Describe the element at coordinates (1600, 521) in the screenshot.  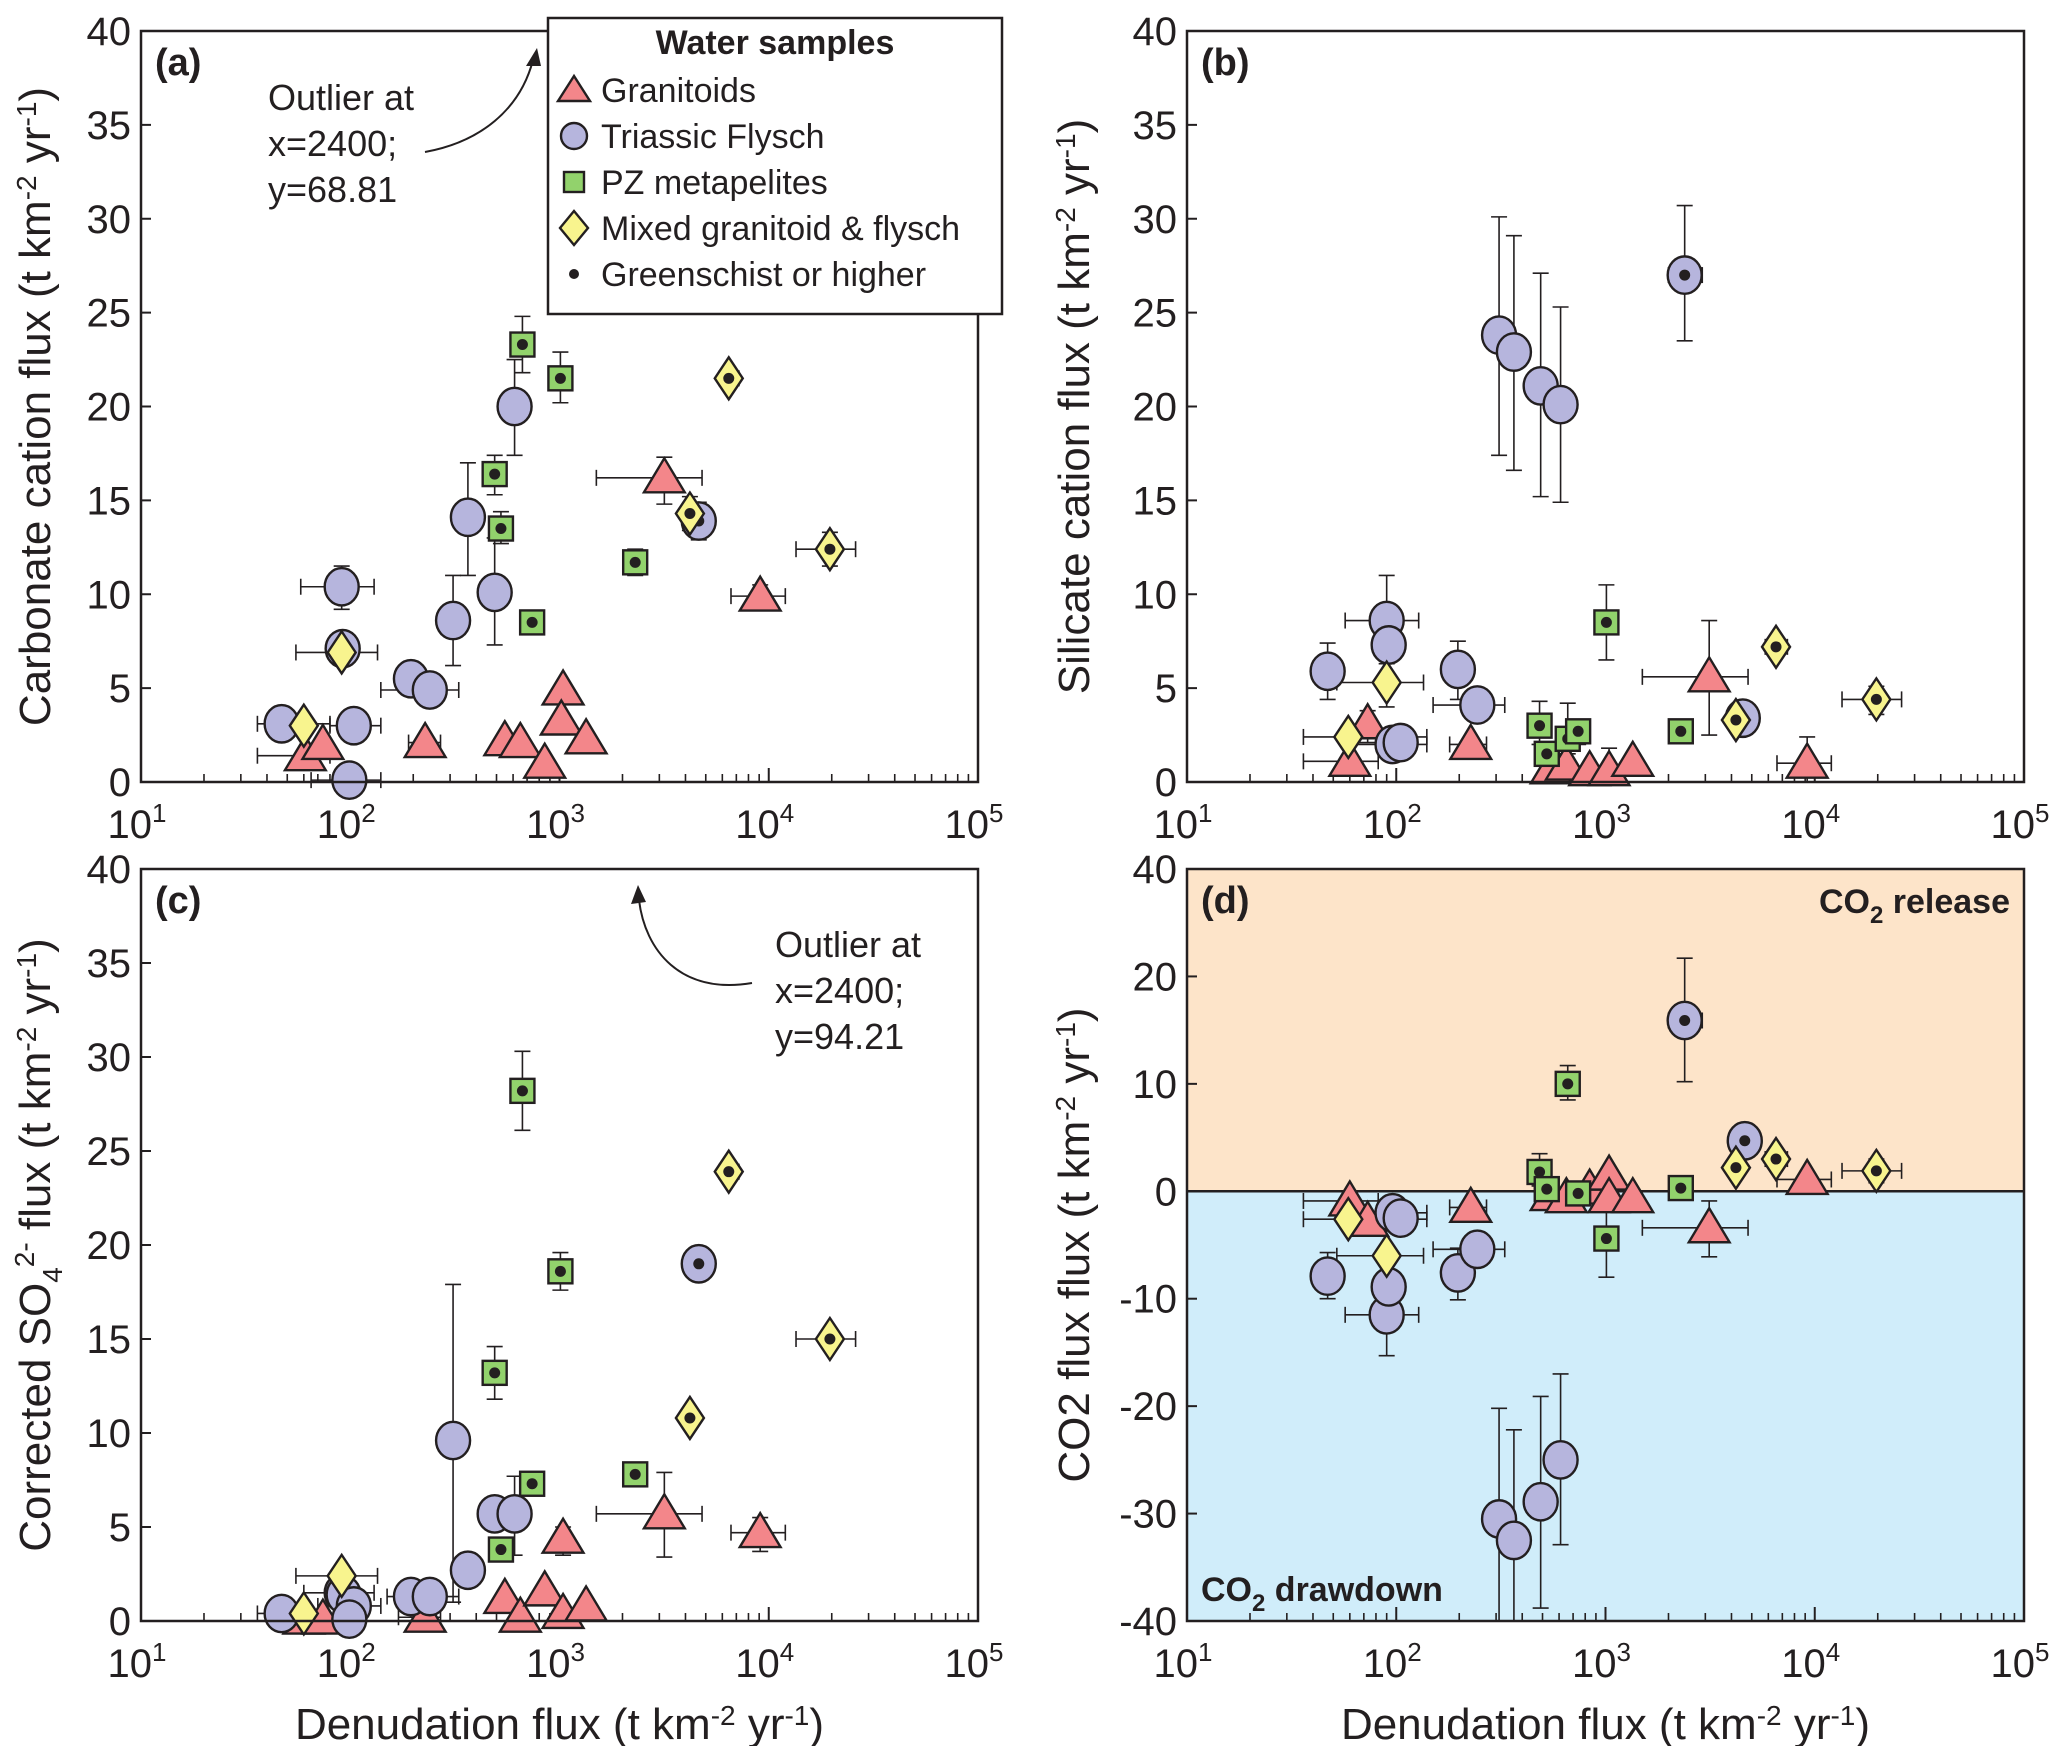
I see `data-points` at that location.